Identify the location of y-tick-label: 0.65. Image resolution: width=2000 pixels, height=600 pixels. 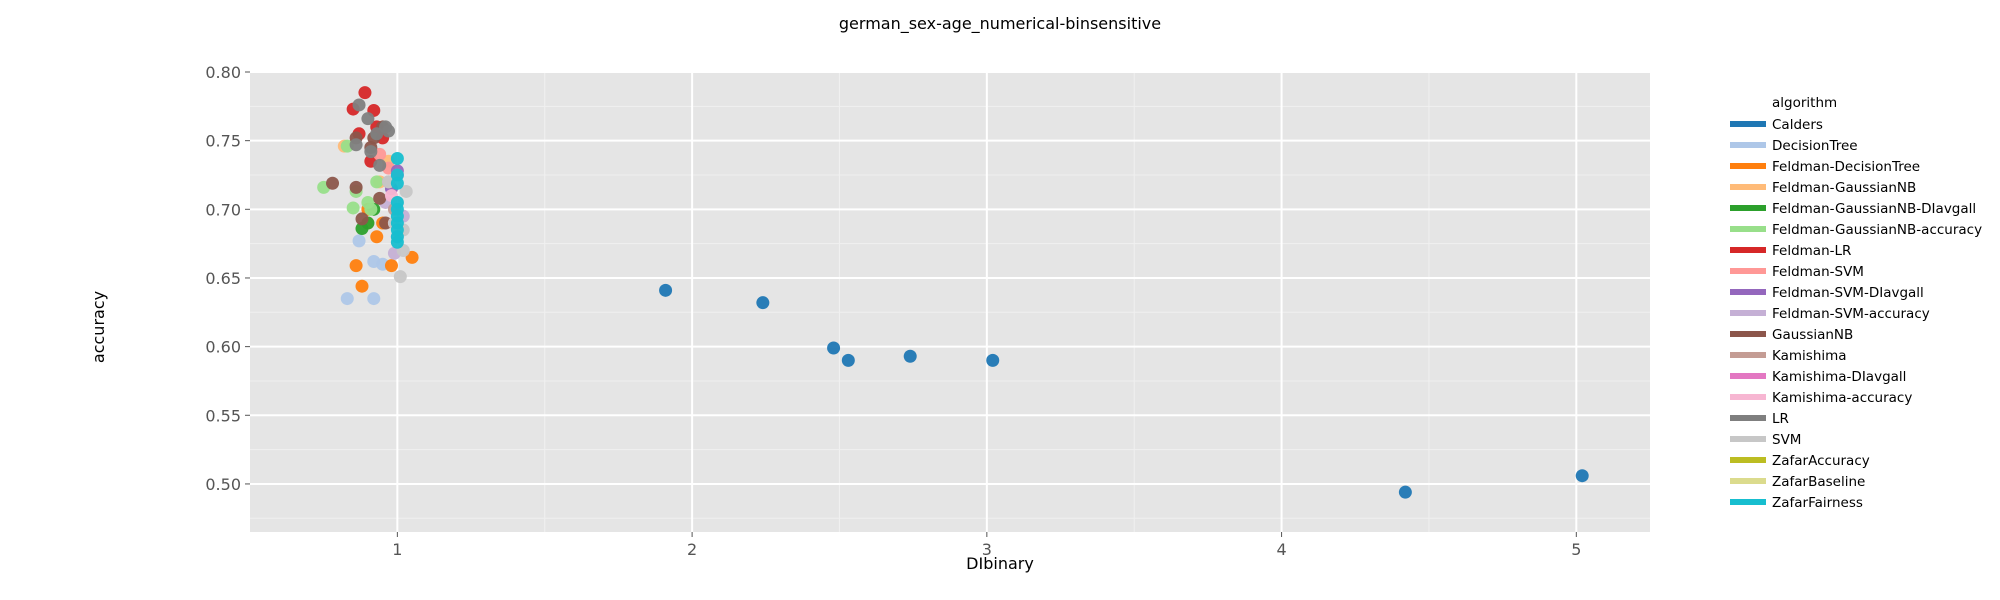
(223, 278).